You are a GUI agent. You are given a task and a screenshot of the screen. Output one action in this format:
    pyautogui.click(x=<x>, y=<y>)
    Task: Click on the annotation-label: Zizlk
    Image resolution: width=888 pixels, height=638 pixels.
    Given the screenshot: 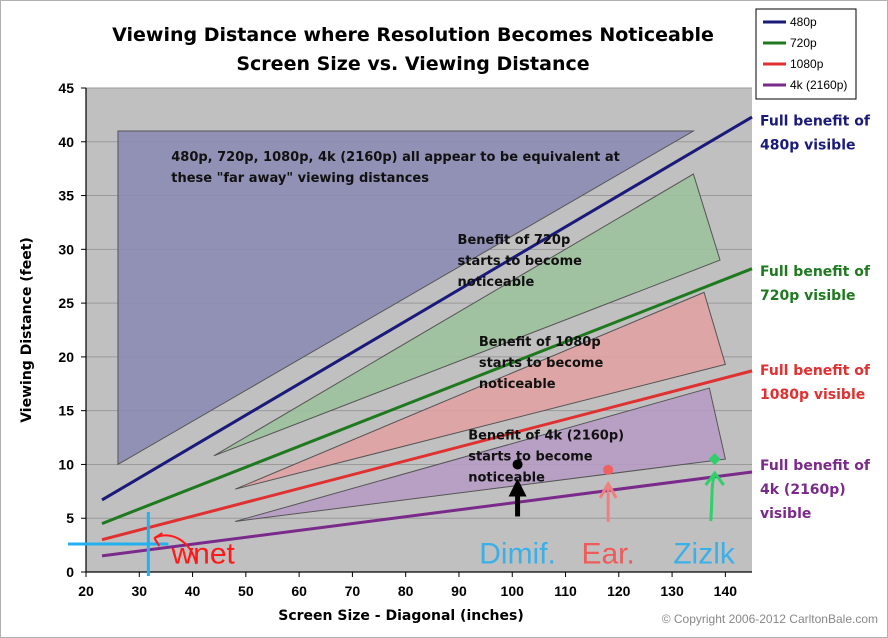 What is the action you would take?
    pyautogui.click(x=704, y=553)
    